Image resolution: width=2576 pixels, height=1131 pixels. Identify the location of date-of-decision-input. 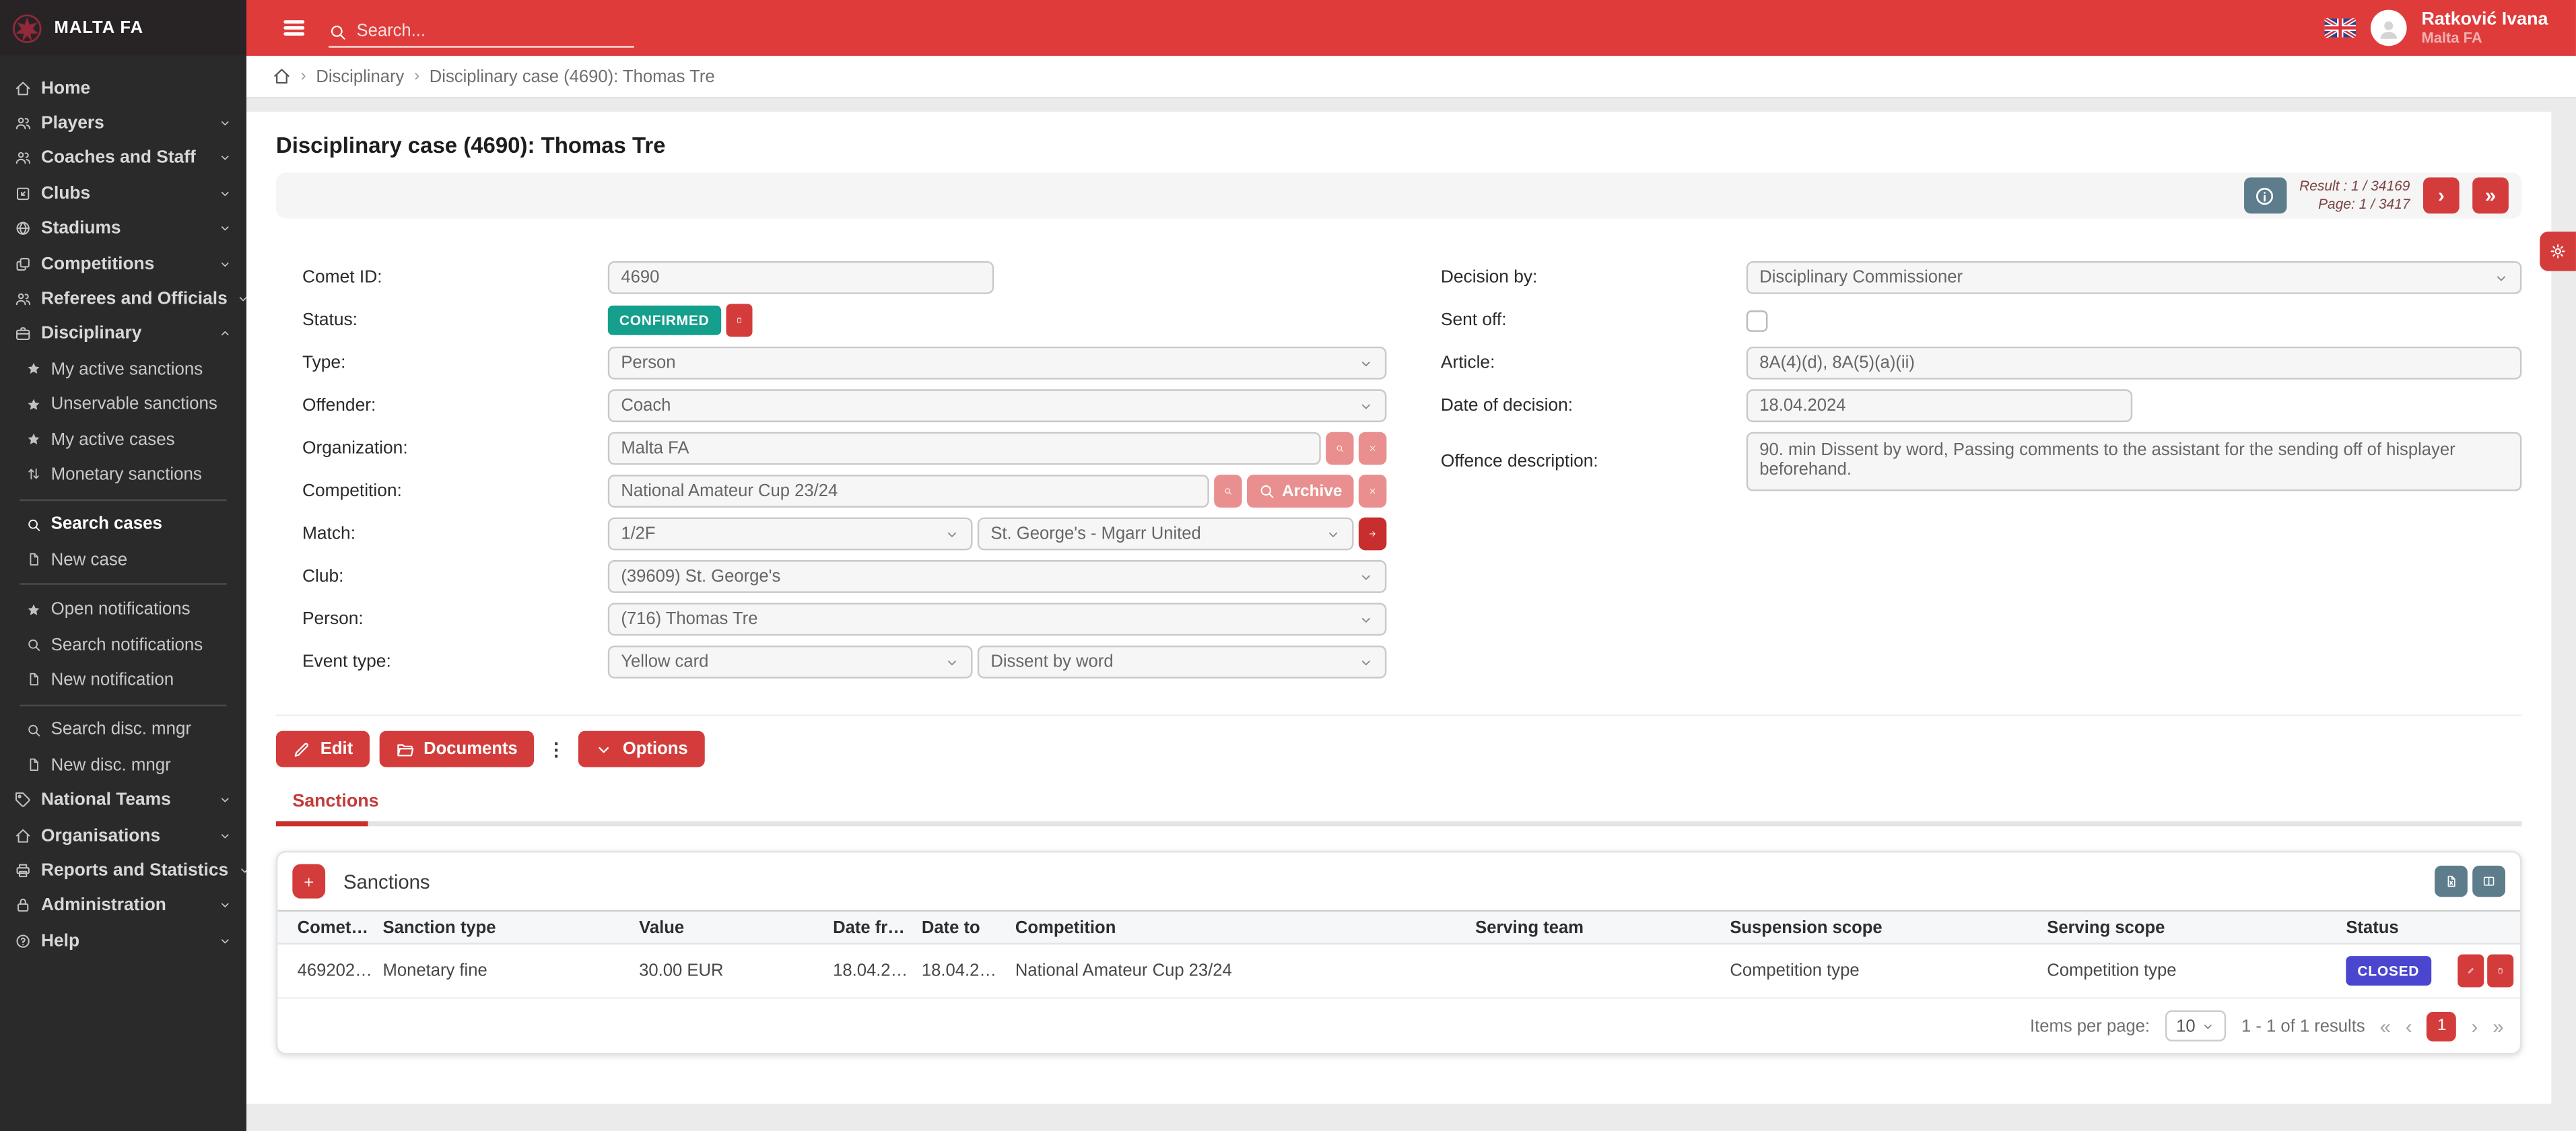
(1940, 406).